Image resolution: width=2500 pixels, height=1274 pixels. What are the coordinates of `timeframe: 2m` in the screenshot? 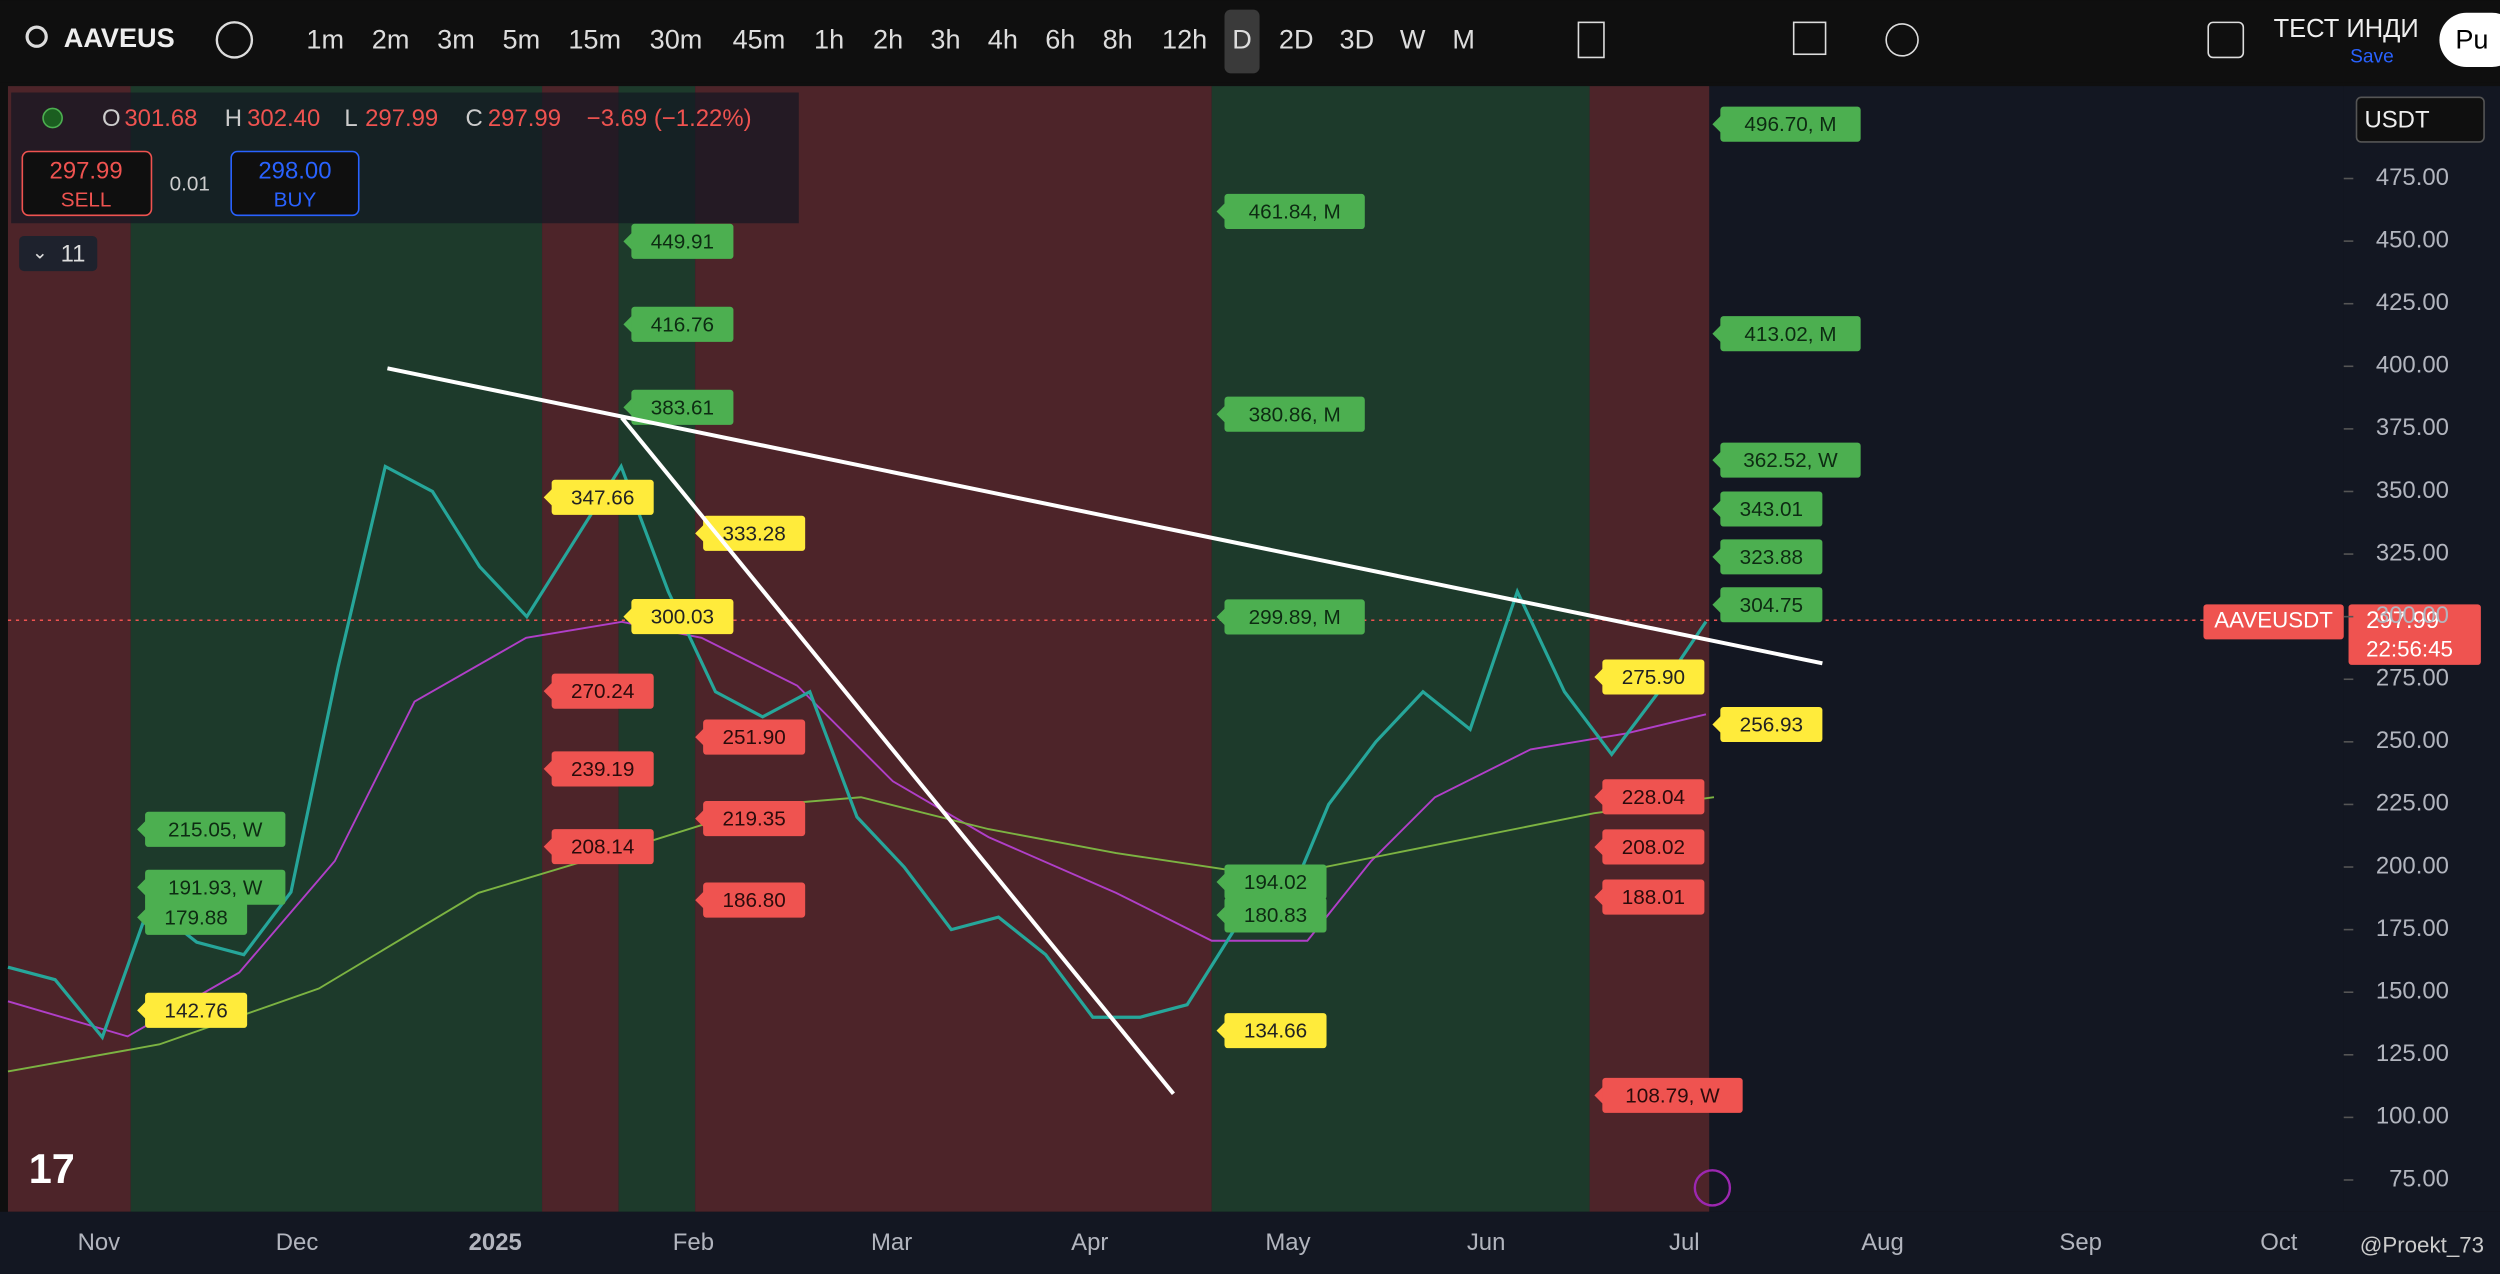 It's located at (391, 39).